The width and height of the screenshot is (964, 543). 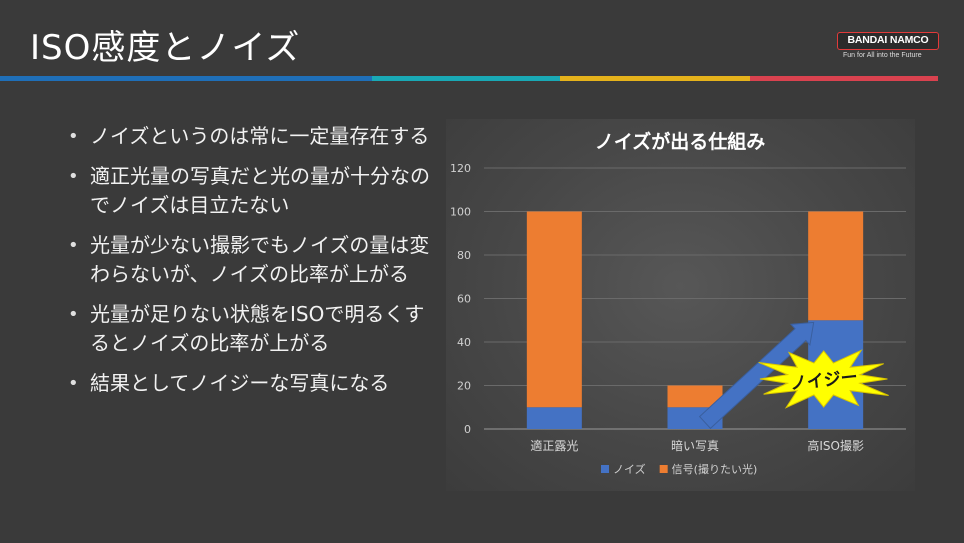 What do you see at coordinates (464, 255) in the screenshot?
I see `y-tick-label: 80` at bounding box center [464, 255].